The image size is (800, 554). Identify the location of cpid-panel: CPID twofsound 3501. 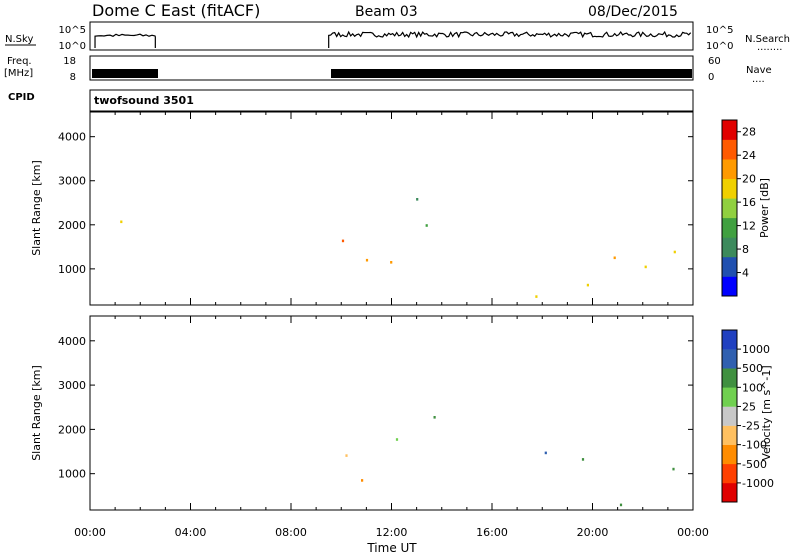
(351, 100).